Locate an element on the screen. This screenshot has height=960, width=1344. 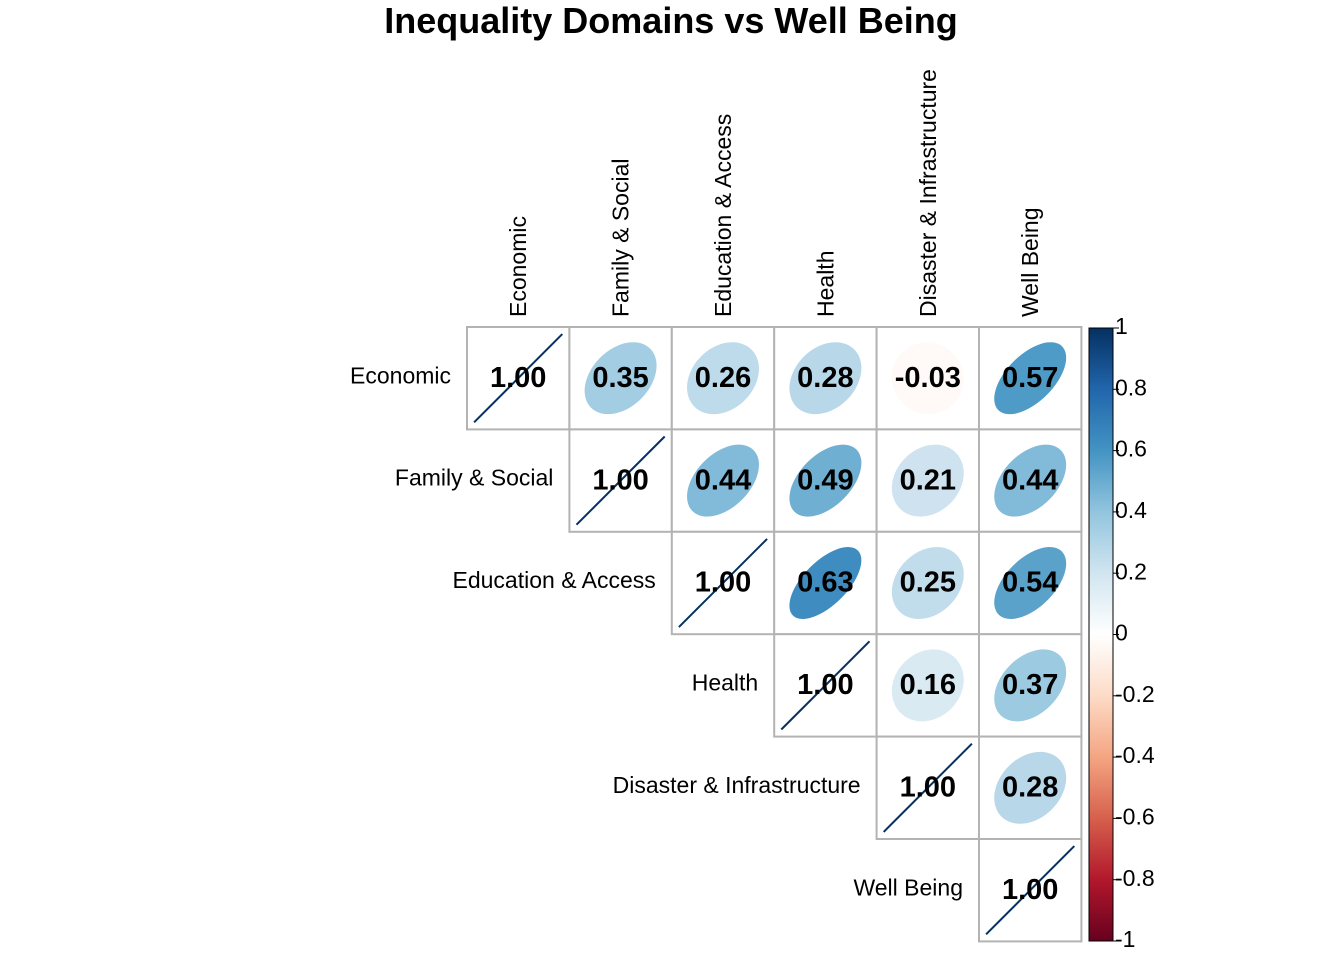
colorbar-gradient is located at coordinates (1101, 634).